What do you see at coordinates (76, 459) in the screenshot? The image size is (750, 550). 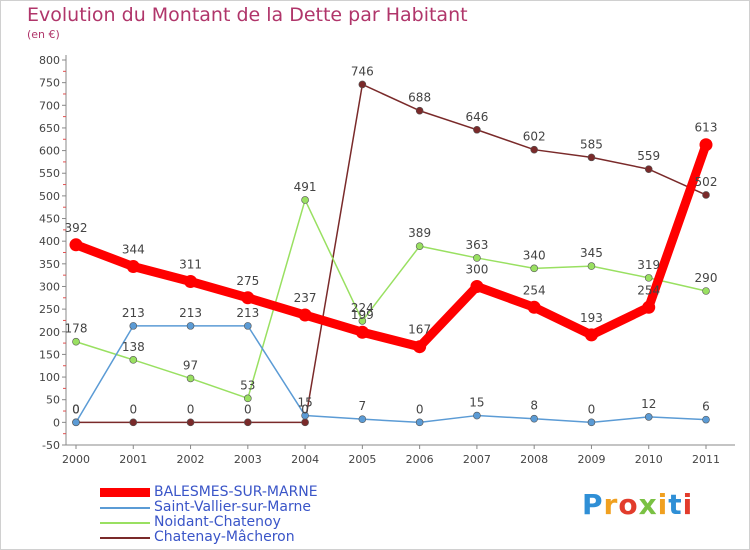 I see `x-tick-label: 2000` at bounding box center [76, 459].